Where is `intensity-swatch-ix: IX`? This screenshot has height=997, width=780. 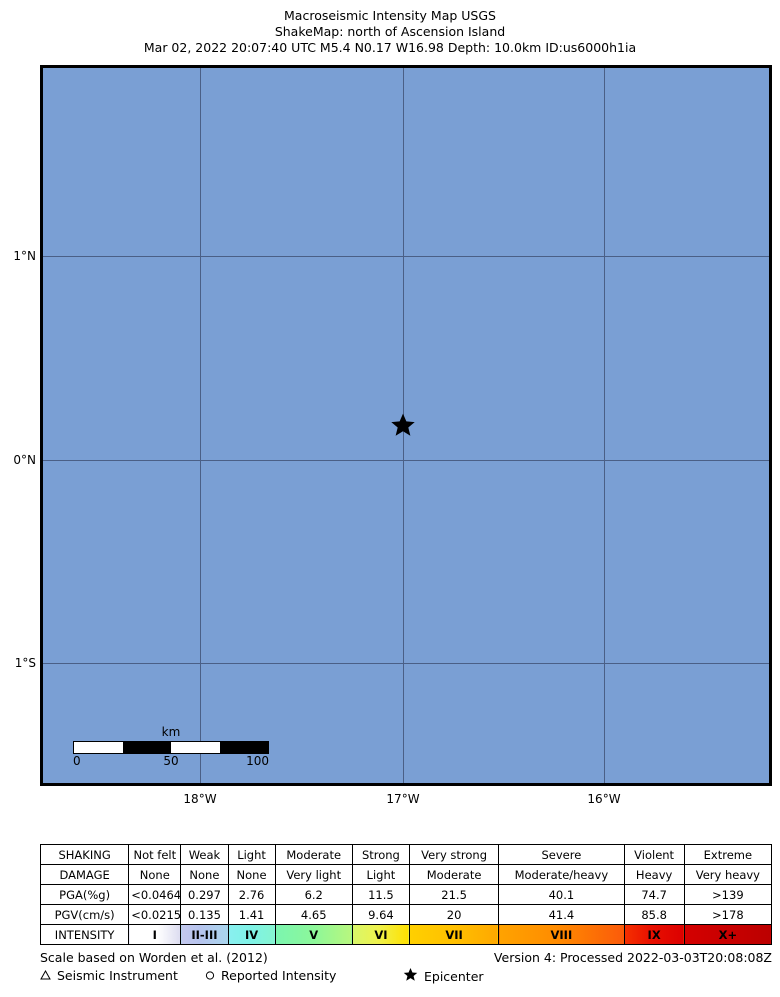 intensity-swatch-ix: IX is located at coordinates (654, 934).